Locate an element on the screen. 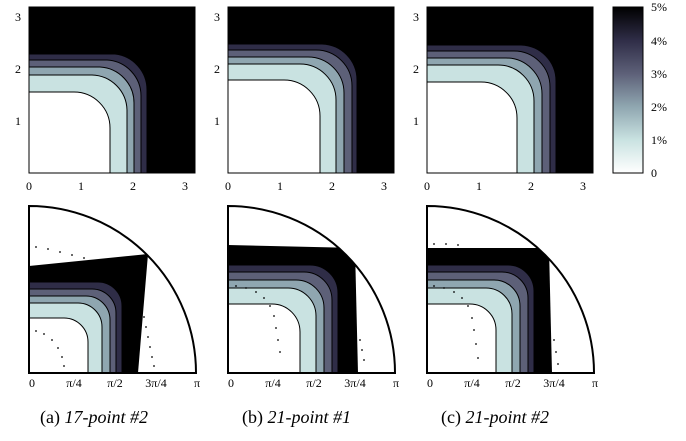 The image size is (686, 441). caption-prefix: (a) is located at coordinates (50, 417).